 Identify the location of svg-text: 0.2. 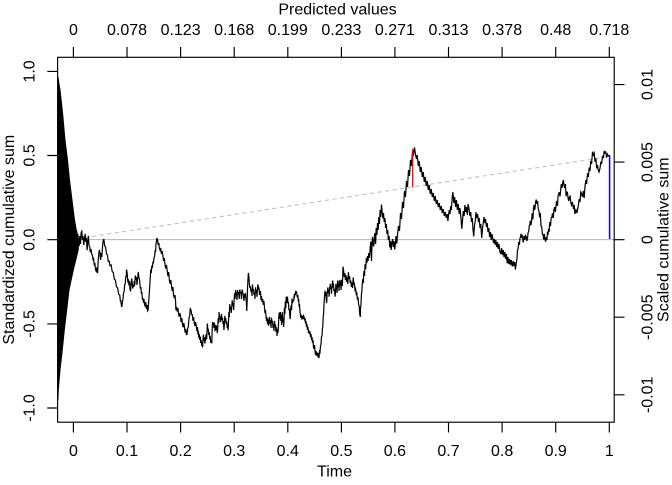
(180, 451).